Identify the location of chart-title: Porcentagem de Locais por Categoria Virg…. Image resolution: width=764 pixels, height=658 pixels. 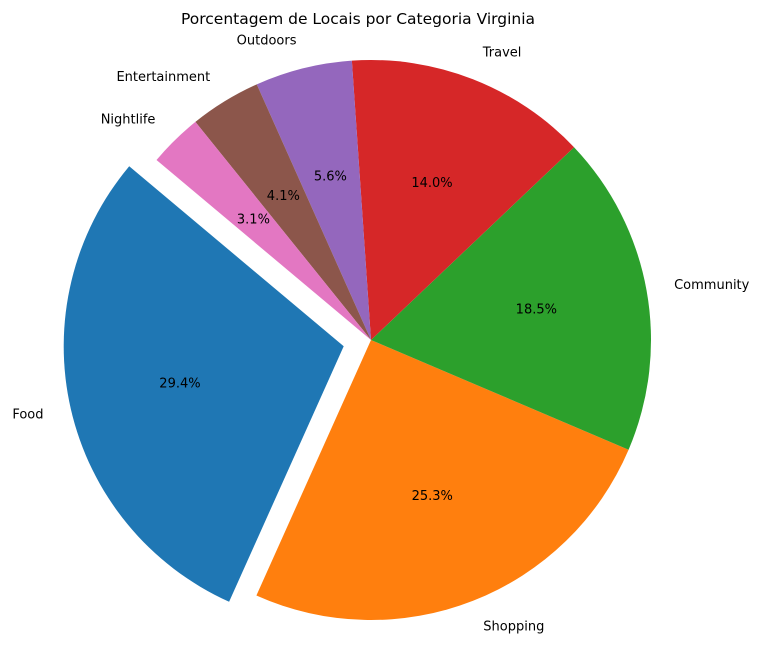
(358, 19).